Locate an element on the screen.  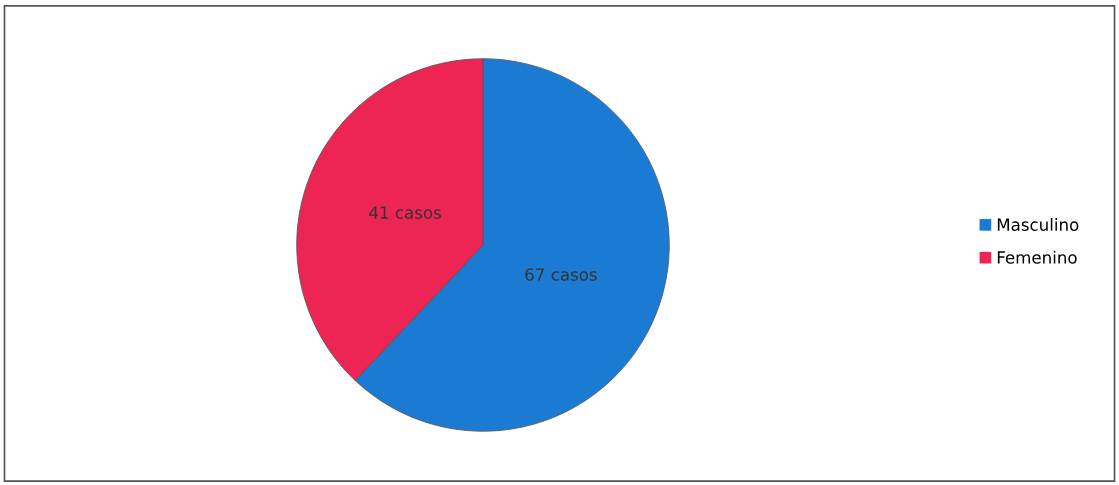
data-label: 41 casos is located at coordinates (405, 212).